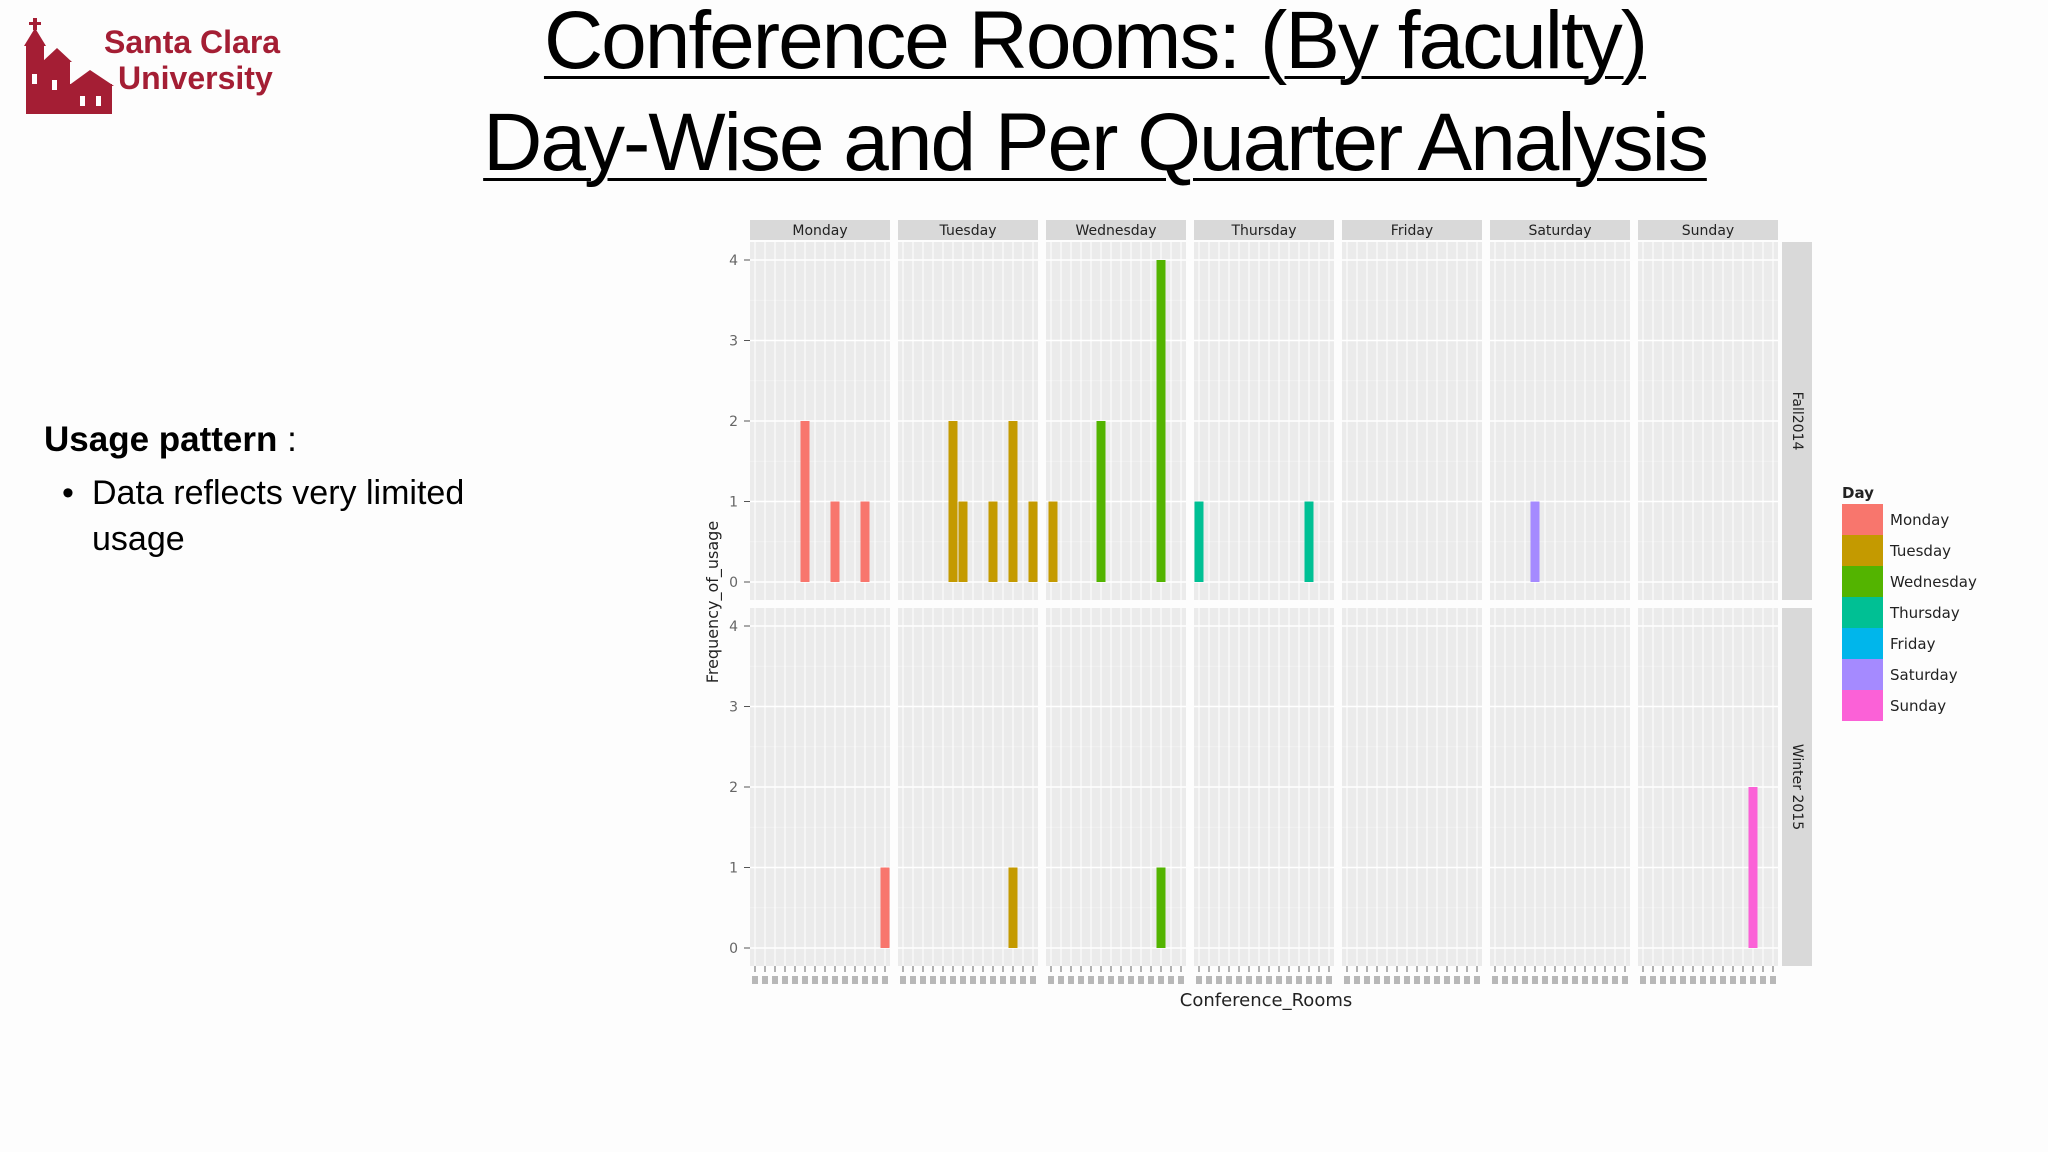  Describe the element at coordinates (1924, 613) in the screenshot. I see `legend-label: Thursday` at that location.